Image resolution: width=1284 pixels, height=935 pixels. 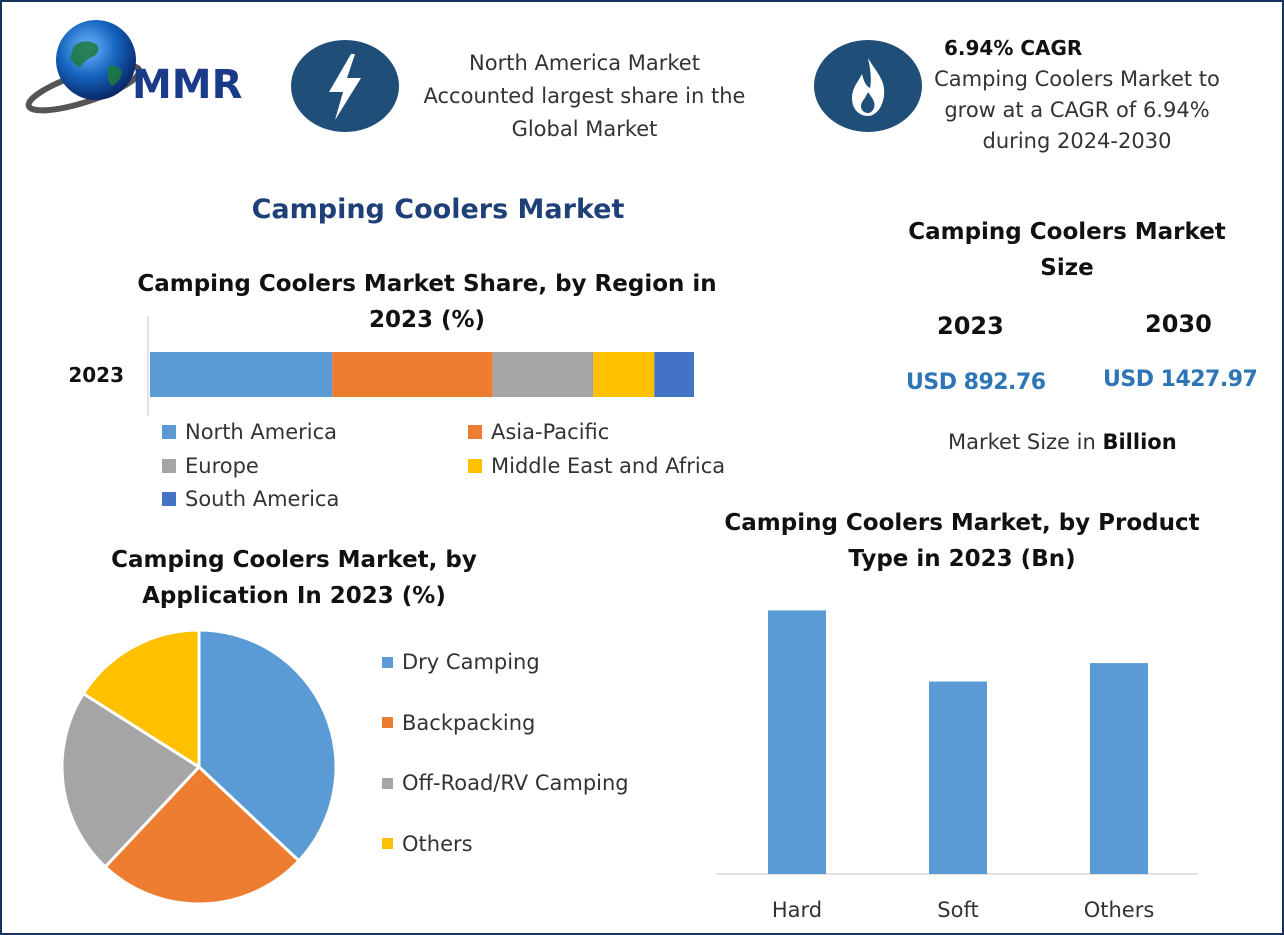 I want to click on product-category-label-others: Others, so click(x=1119, y=910).